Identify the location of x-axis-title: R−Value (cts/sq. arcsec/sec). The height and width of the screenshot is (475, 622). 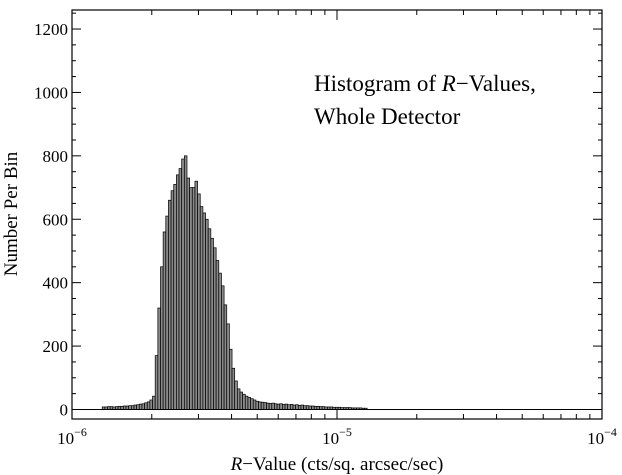
(337, 464).